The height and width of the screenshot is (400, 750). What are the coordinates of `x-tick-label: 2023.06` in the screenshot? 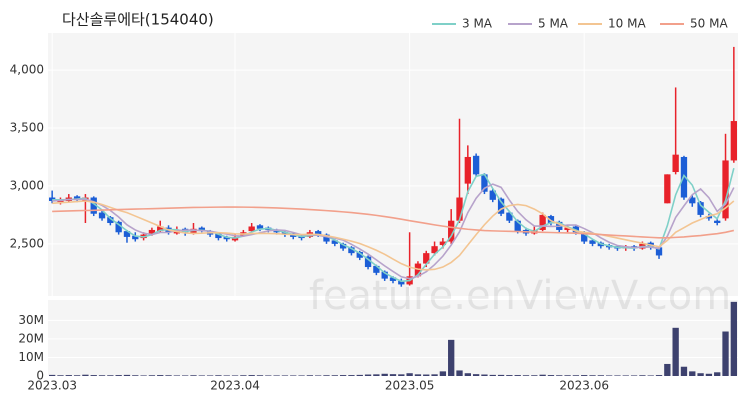 It's located at (584, 386).